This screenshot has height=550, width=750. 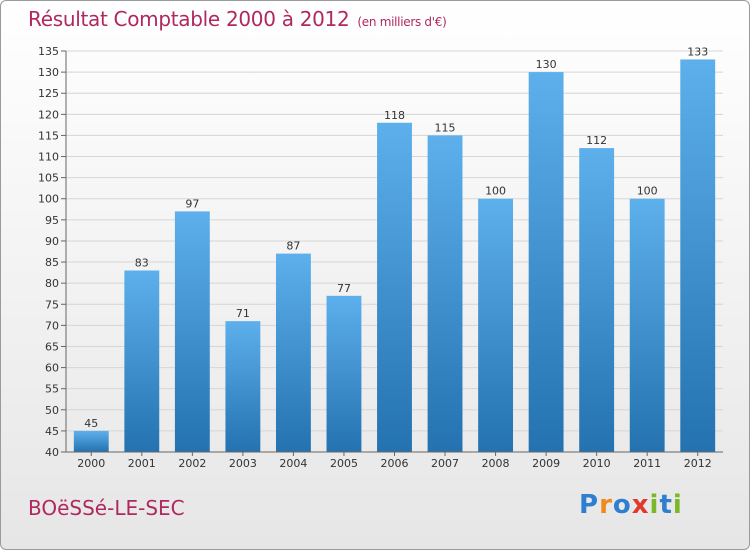 I want to click on x-tick-label: 2002, so click(x=192, y=463).